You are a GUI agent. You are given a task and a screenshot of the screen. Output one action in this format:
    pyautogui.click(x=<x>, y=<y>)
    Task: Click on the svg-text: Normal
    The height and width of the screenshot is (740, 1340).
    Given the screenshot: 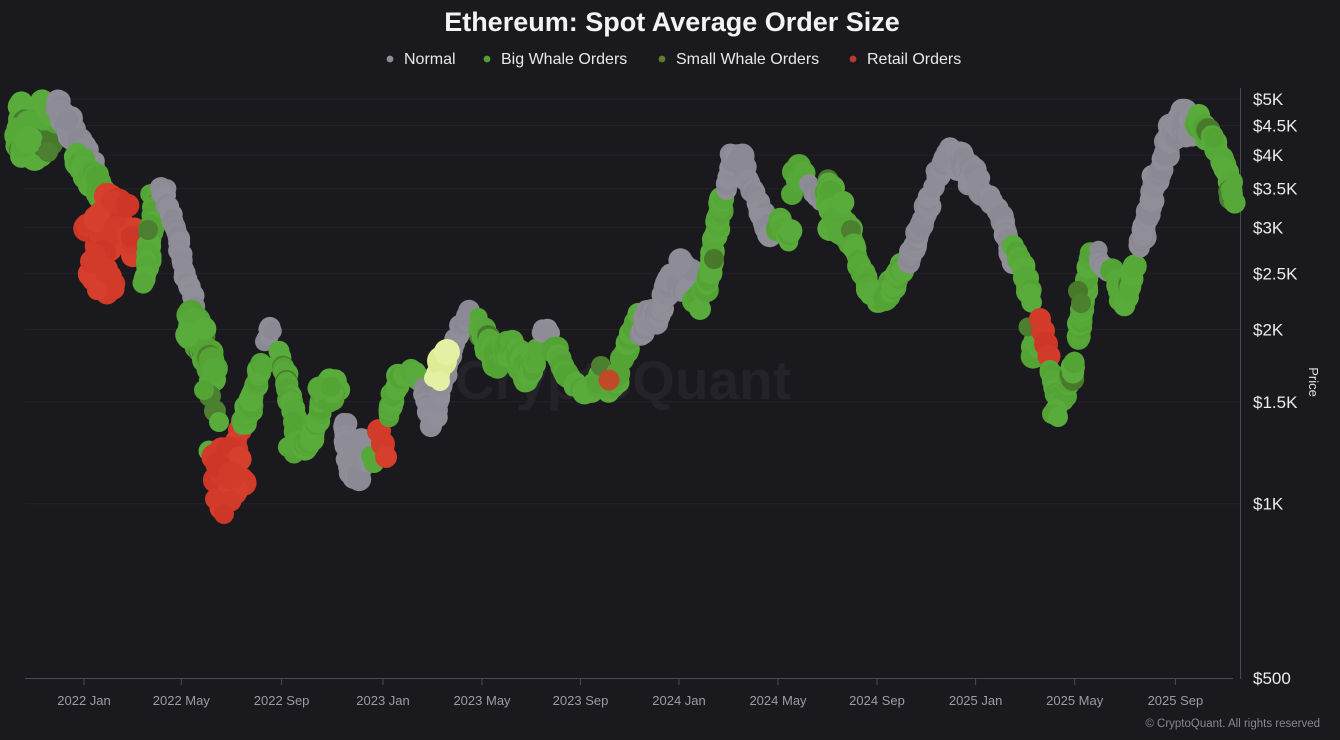 What is the action you would take?
    pyautogui.click(x=430, y=59)
    